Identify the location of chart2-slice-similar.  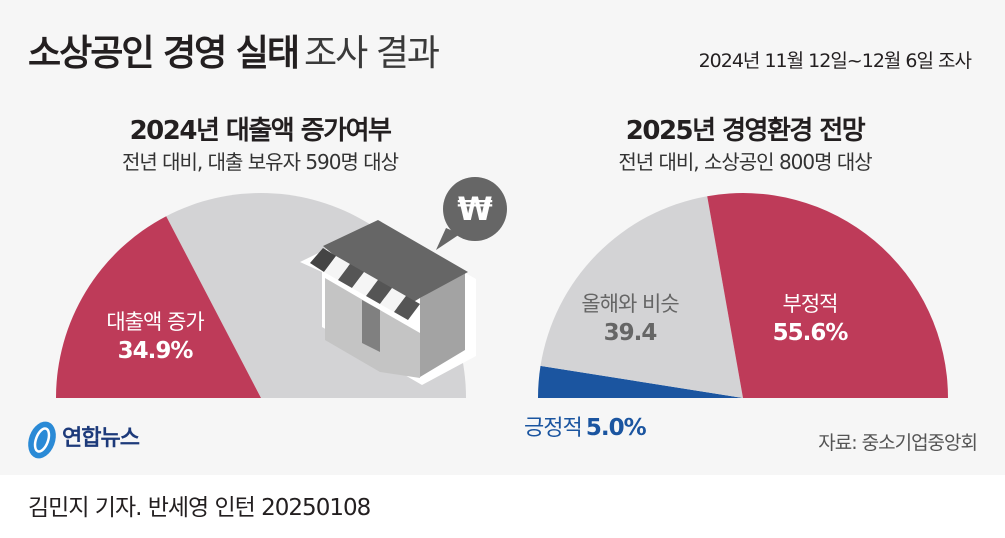
(641, 297).